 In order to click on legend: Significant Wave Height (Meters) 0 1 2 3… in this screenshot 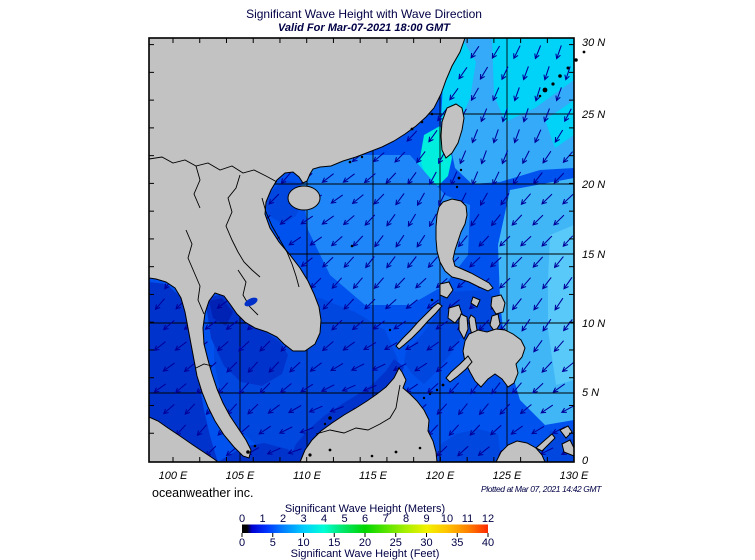, I will do `click(366, 531)`.